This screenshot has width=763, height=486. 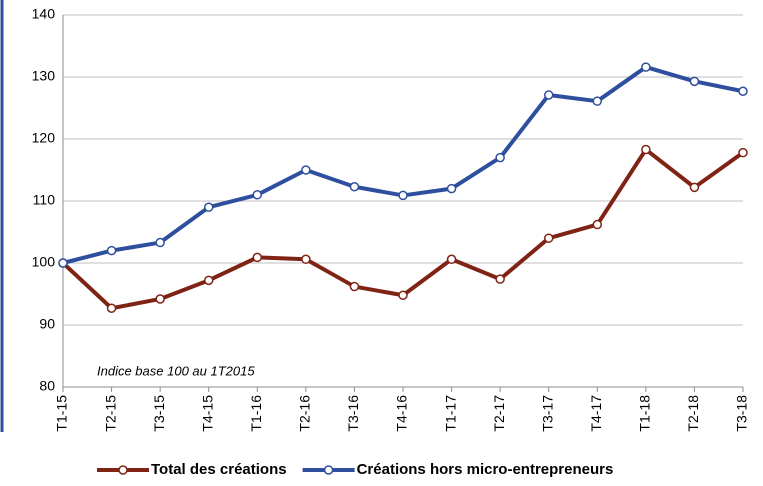 What do you see at coordinates (256, 413) in the screenshot?
I see `x-tick-label: T1-16` at bounding box center [256, 413].